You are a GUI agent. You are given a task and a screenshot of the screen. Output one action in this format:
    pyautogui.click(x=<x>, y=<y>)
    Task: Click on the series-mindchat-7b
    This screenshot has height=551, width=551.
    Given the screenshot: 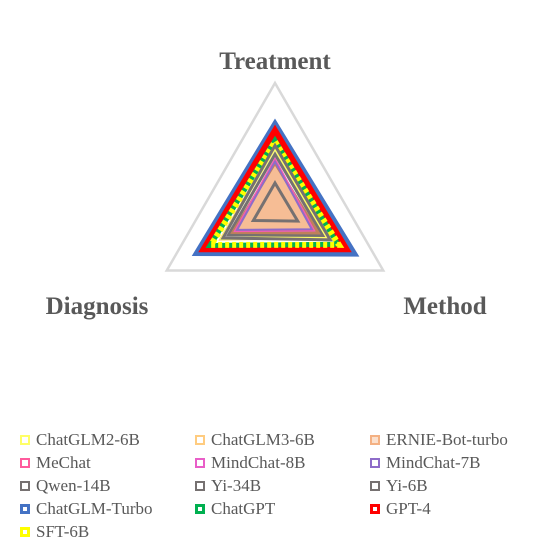 What is the action you would take?
    pyautogui.click(x=274, y=195)
    